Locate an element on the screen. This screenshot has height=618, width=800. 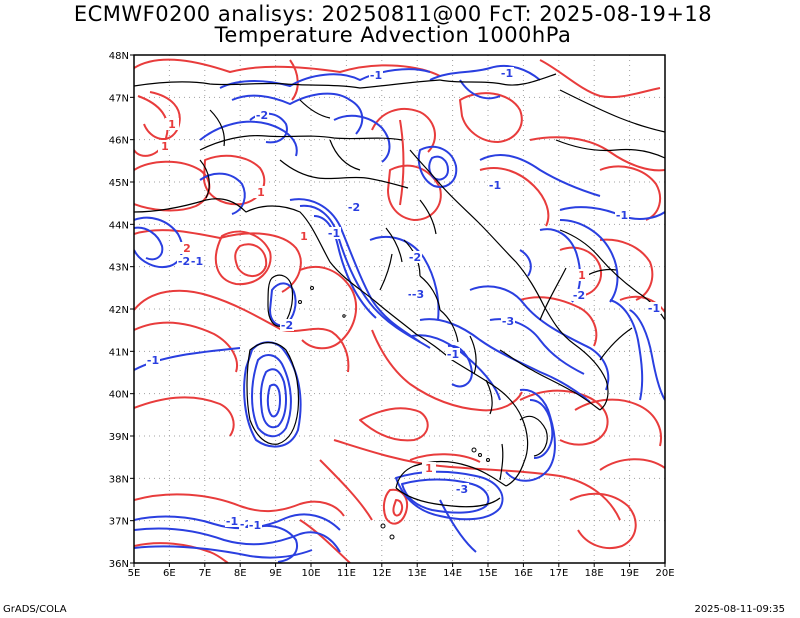
tick-label-lon: 12E is located at coordinates (381, 573).